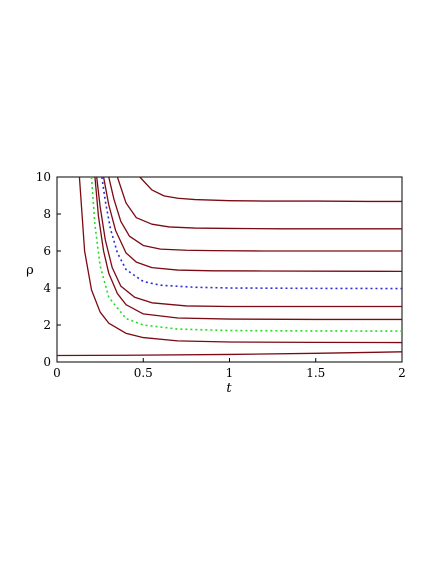 The image size is (437, 565). What do you see at coordinates (230, 373) in the screenshot?
I see `x-tick-label: 1` at bounding box center [230, 373].